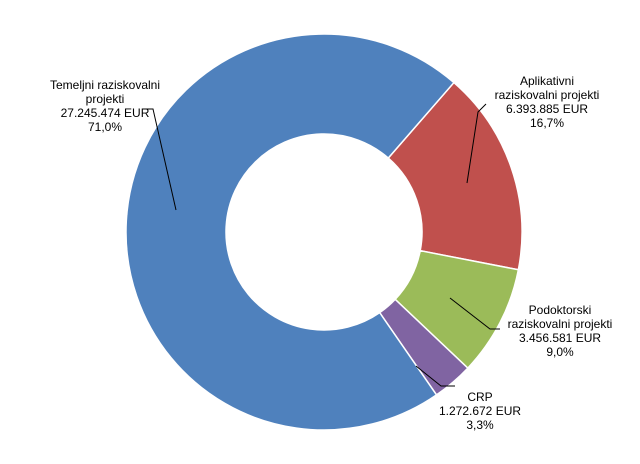 The height and width of the screenshot is (464, 640). Describe the element at coordinates (159, 159) in the screenshot. I see `leader-line-temeljni` at that location.